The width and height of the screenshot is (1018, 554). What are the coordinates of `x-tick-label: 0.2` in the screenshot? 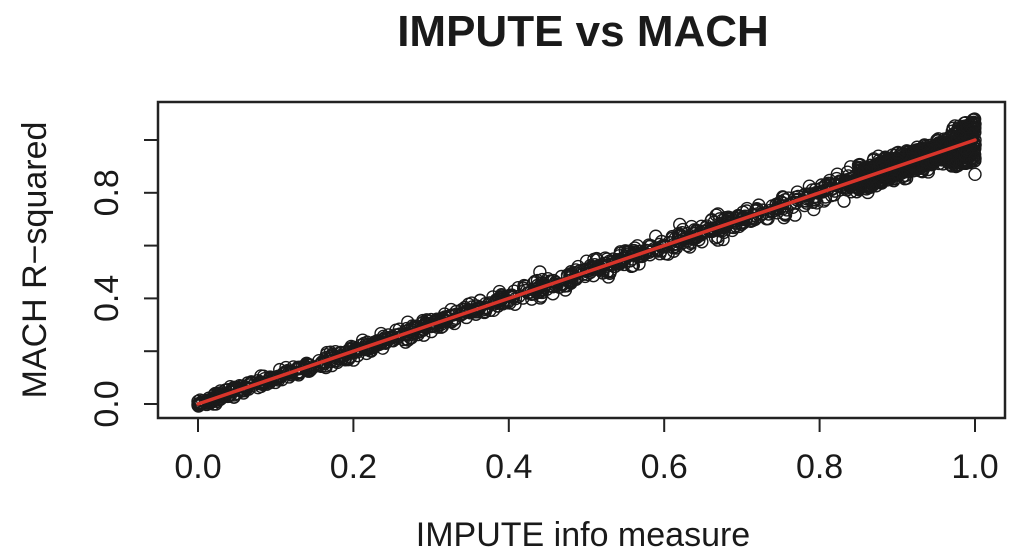 It's located at (353, 467).